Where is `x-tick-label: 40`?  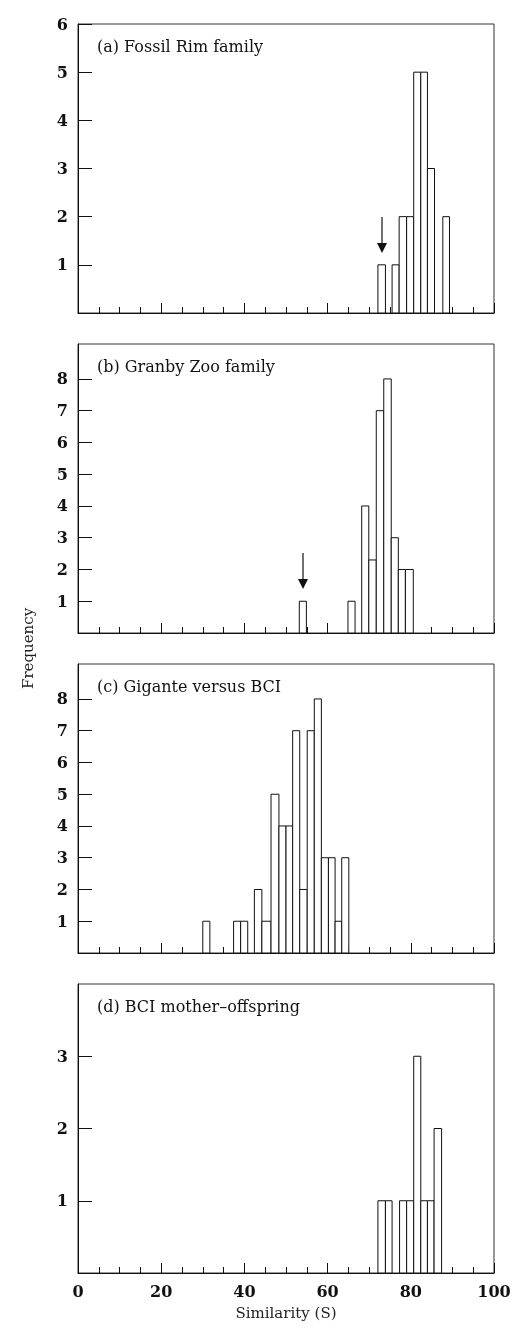 x-tick-label: 40 is located at coordinates (244, 1291).